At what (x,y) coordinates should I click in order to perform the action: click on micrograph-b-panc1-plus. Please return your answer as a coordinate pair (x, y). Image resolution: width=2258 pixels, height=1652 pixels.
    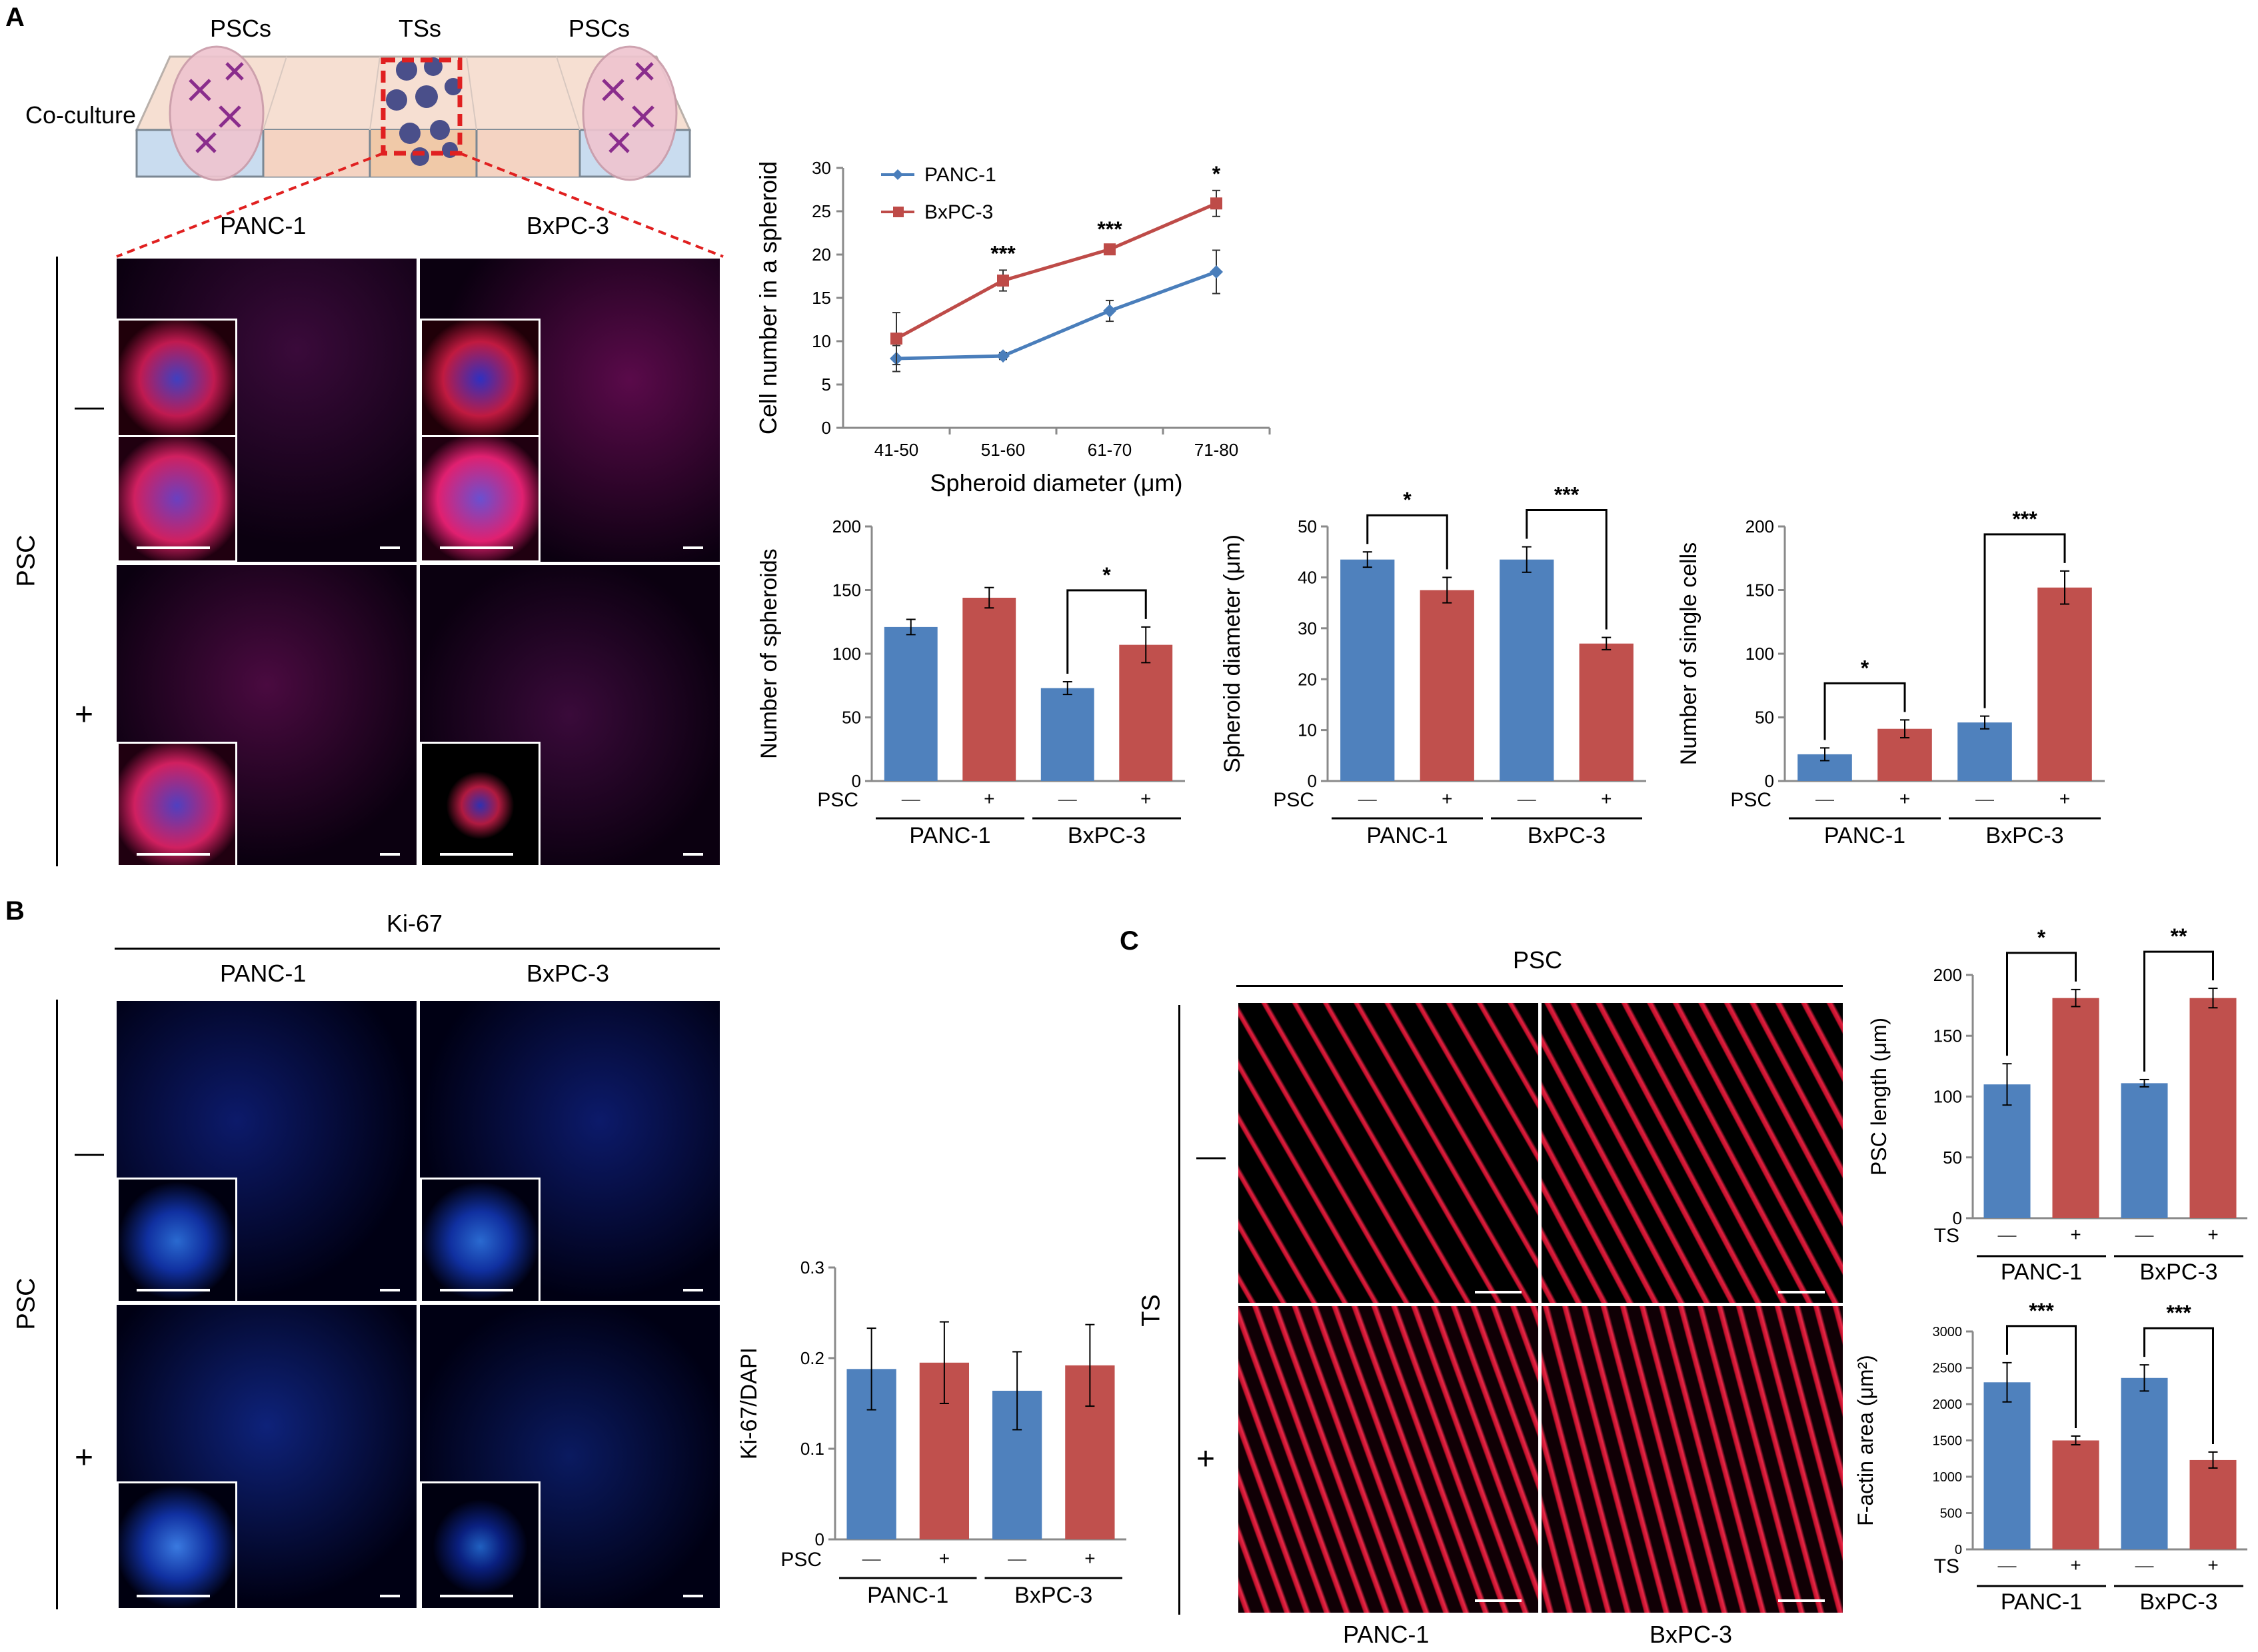
    Looking at the image, I should click on (267, 1456).